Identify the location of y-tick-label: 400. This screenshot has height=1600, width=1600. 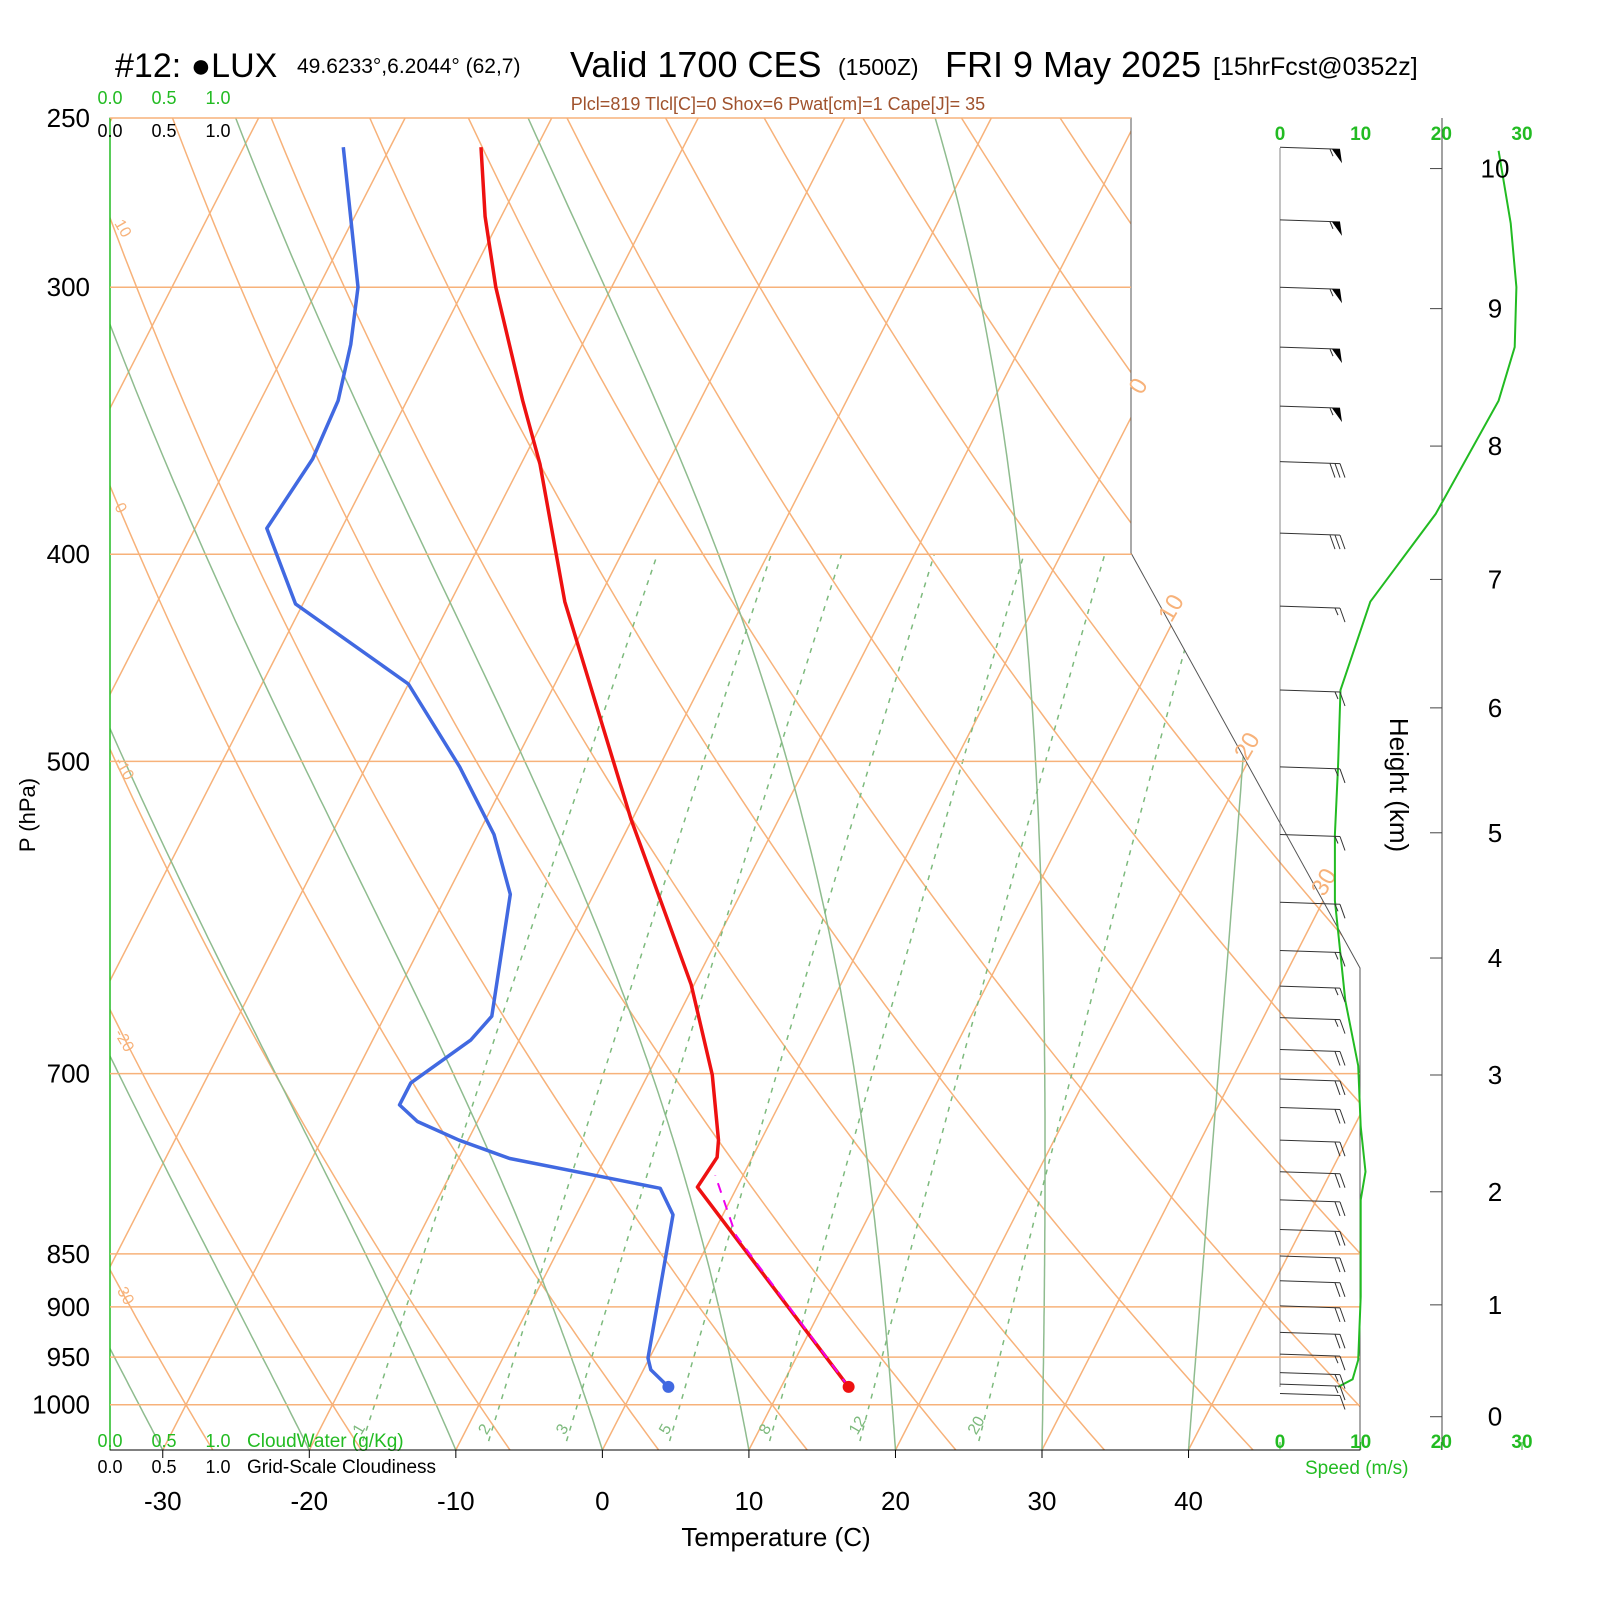
(68, 554).